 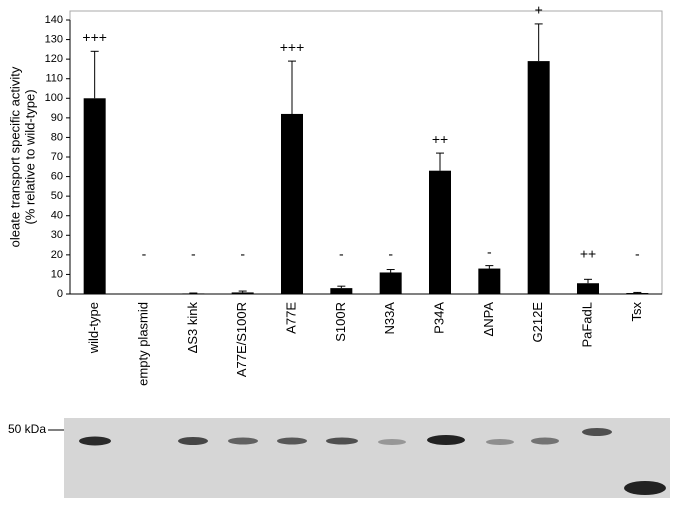 I want to click on blot-image, so click(x=367, y=458).